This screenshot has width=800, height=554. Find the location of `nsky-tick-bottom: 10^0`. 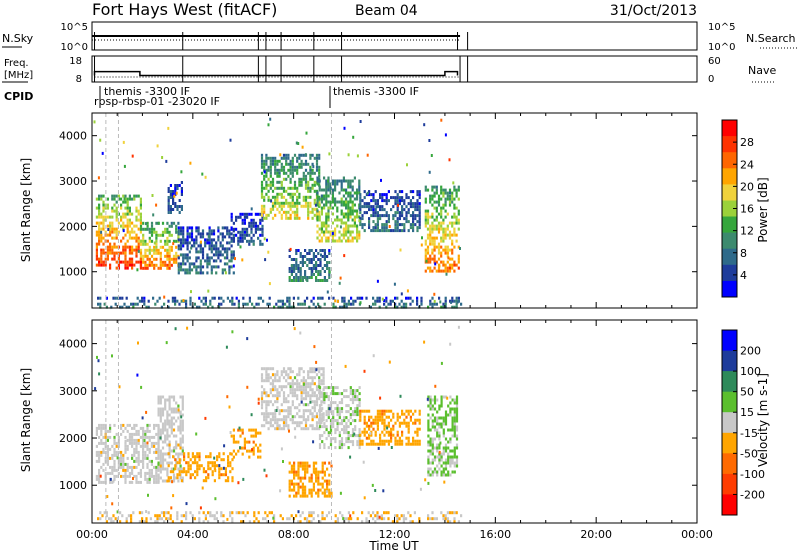

nsky-tick-bottom: 10^0 is located at coordinates (74, 47).